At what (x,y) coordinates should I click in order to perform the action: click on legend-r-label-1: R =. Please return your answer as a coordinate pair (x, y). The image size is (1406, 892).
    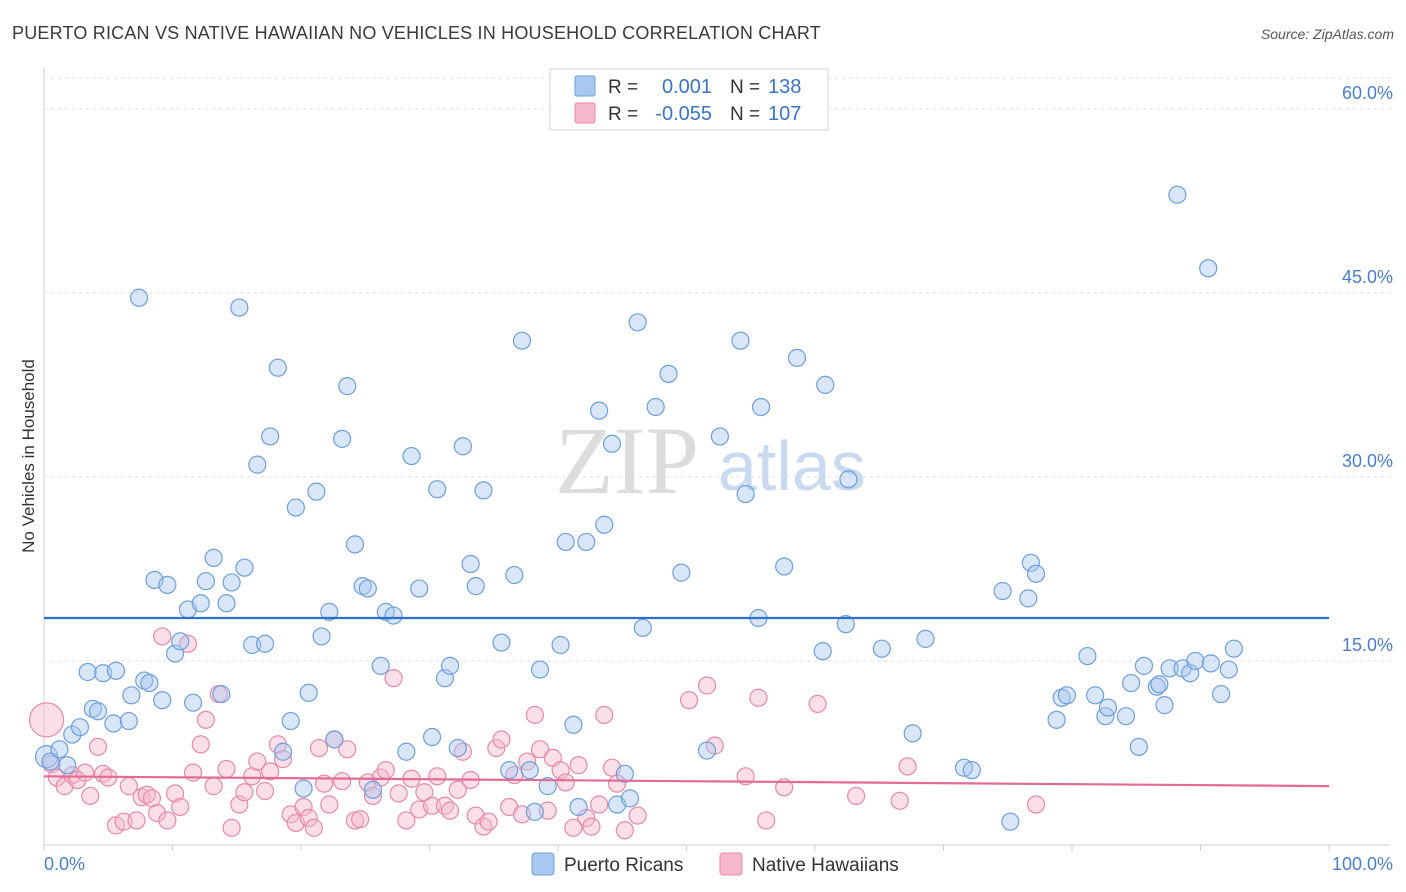
    Looking at the image, I should click on (623, 87).